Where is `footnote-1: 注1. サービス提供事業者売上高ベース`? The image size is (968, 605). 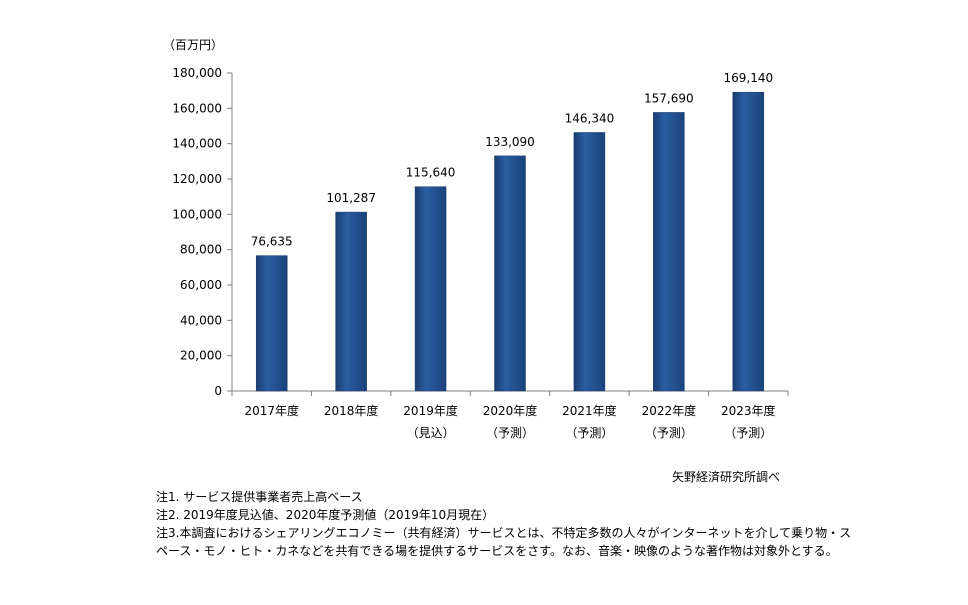 footnote-1: 注1. サービス提供事業者売上高ベース is located at coordinates (259, 497).